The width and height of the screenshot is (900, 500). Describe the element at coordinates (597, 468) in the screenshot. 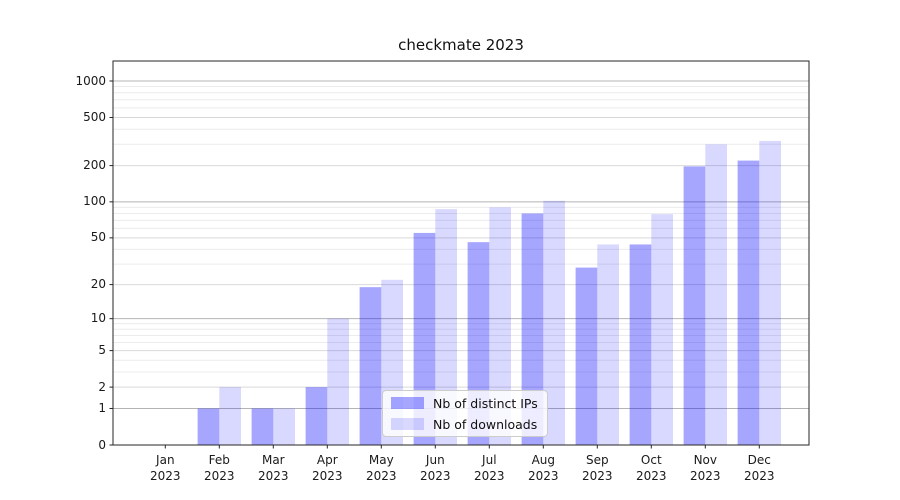

I see `x-tick-label-sep: Sep 2023` at that location.